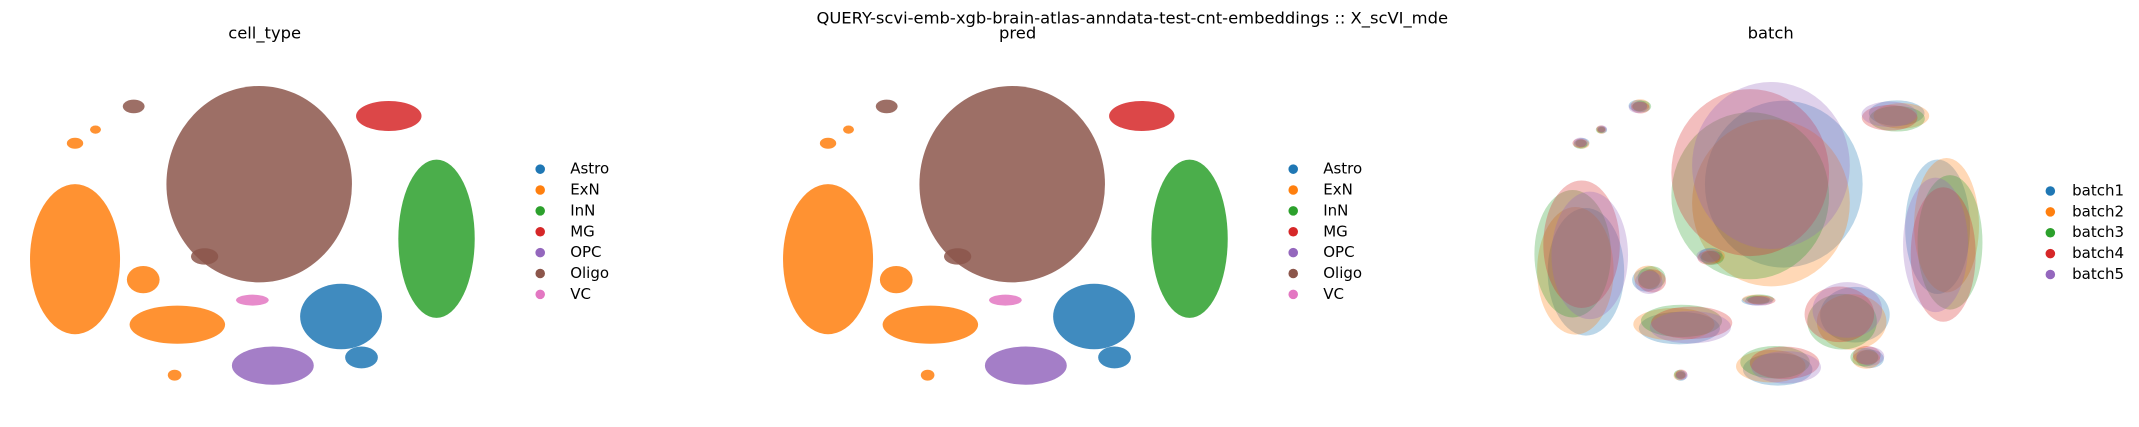  Describe the element at coordinates (582, 210) in the screenshot. I see `legend-label: InN` at that location.